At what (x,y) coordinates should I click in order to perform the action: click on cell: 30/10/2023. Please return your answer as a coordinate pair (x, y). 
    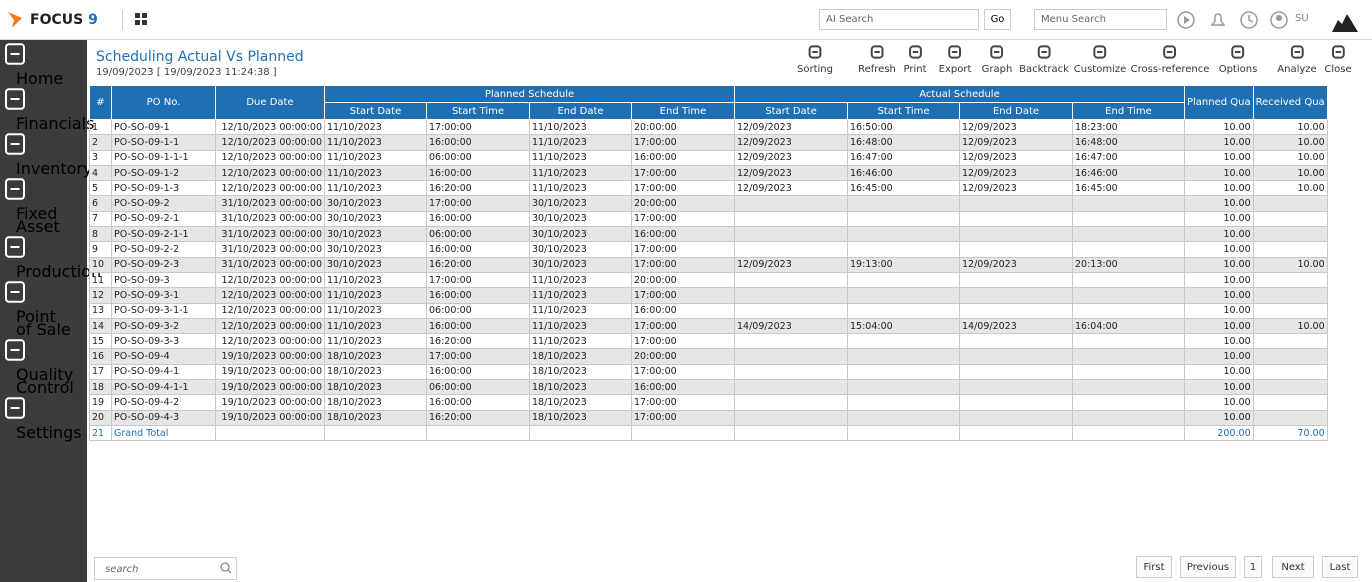
    Looking at the image, I should click on (376, 264).